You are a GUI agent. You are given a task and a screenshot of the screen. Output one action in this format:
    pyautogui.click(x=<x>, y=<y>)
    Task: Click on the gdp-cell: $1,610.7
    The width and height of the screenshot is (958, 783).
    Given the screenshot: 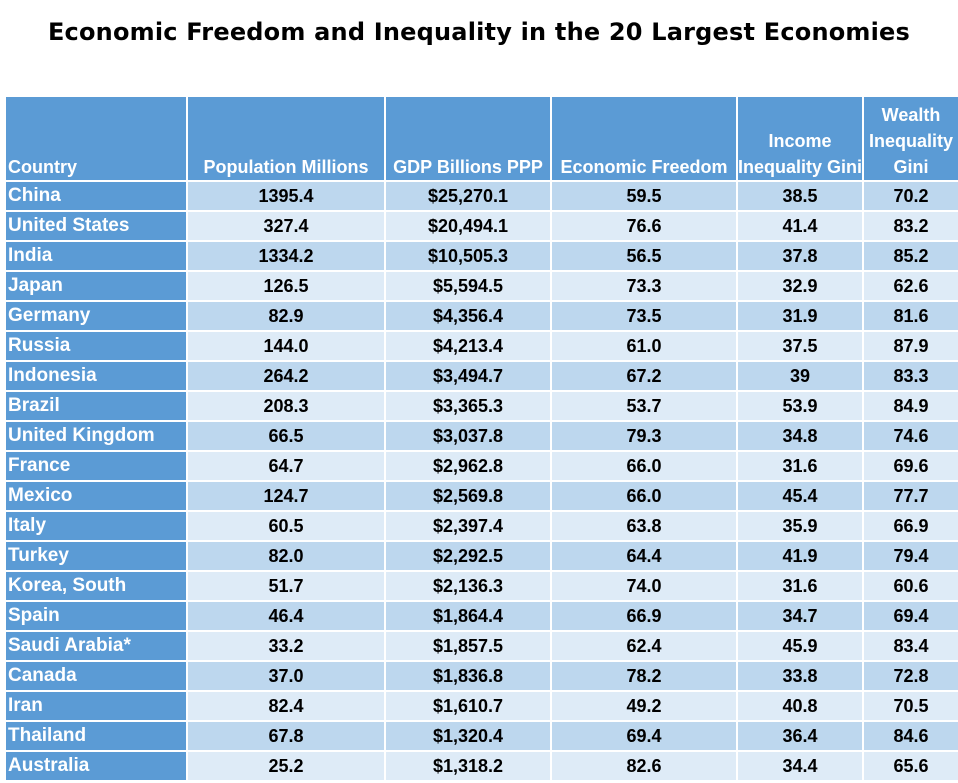 What is the action you would take?
    pyautogui.click(x=468, y=706)
    